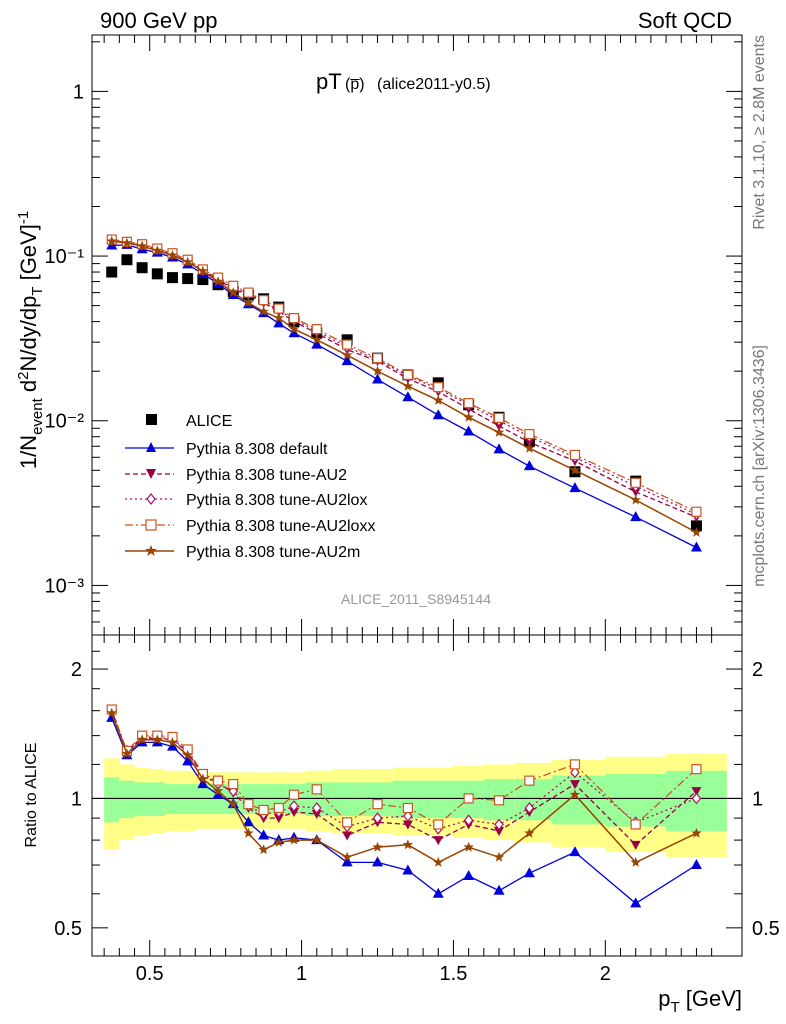 This screenshot has width=786, height=1024. What do you see at coordinates (151, 474) in the screenshot?
I see `legend-marker-au2` at bounding box center [151, 474].